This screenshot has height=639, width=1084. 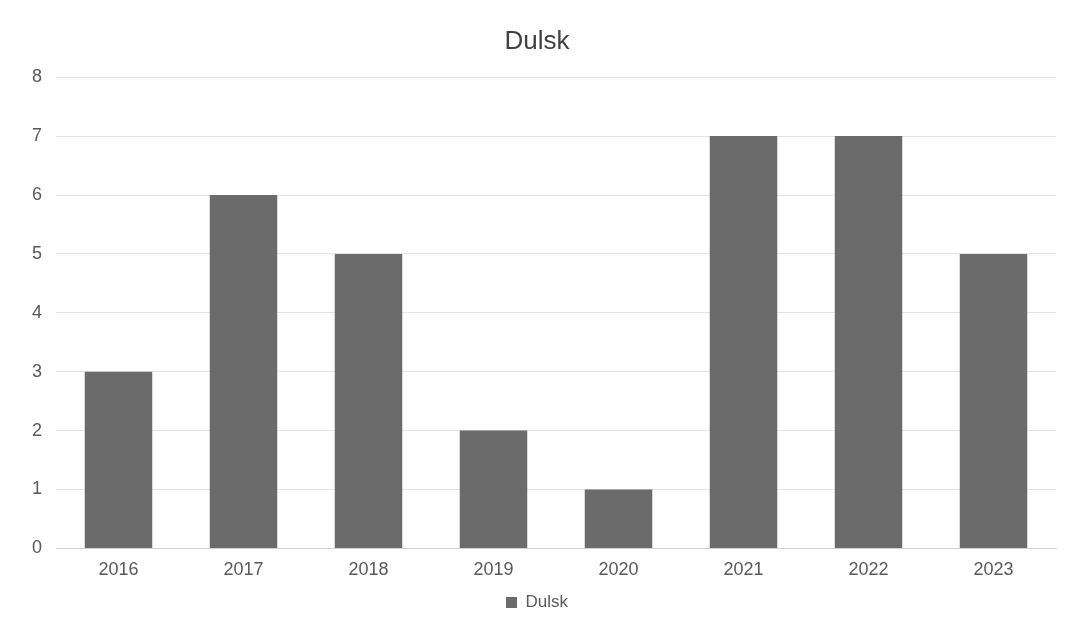 What do you see at coordinates (37, 76) in the screenshot?
I see `y-tick-label: 8` at bounding box center [37, 76].